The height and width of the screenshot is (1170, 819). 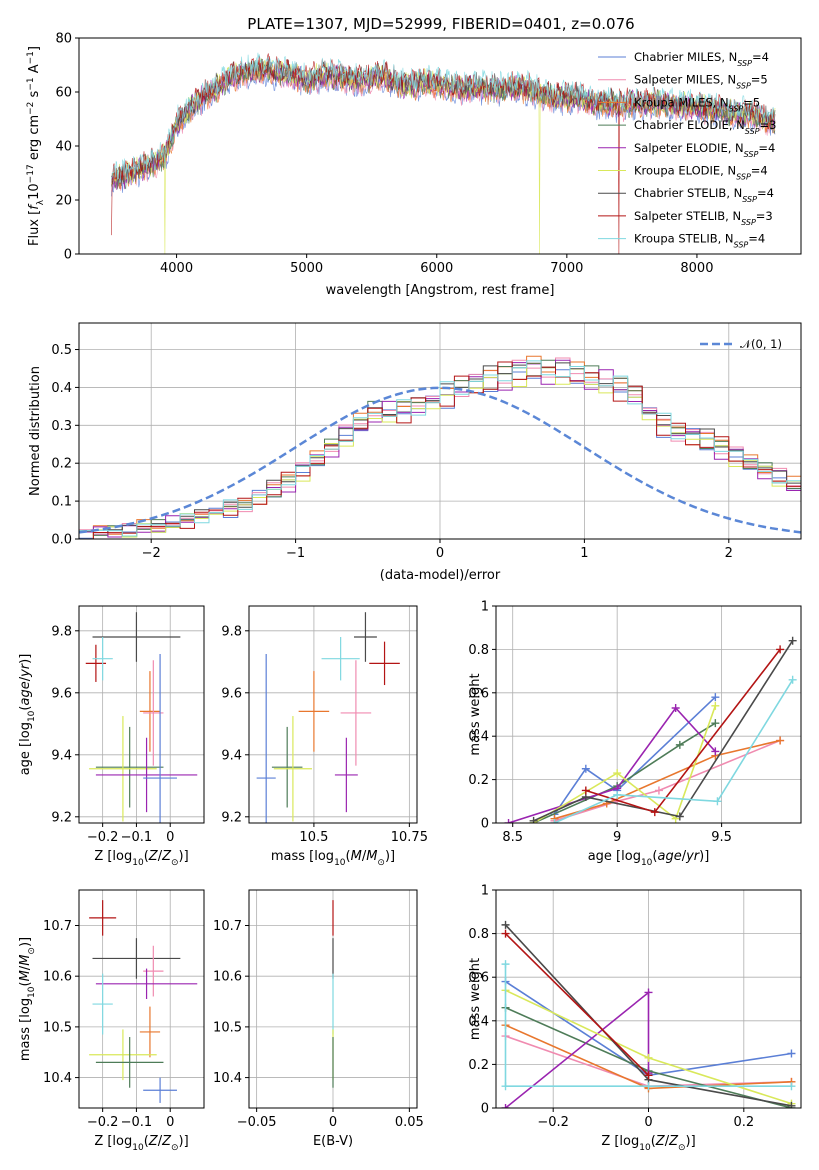 What do you see at coordinates (741, 344) in the screenshot?
I see `residuals-legend: 𝒩(0, 1)` at bounding box center [741, 344].